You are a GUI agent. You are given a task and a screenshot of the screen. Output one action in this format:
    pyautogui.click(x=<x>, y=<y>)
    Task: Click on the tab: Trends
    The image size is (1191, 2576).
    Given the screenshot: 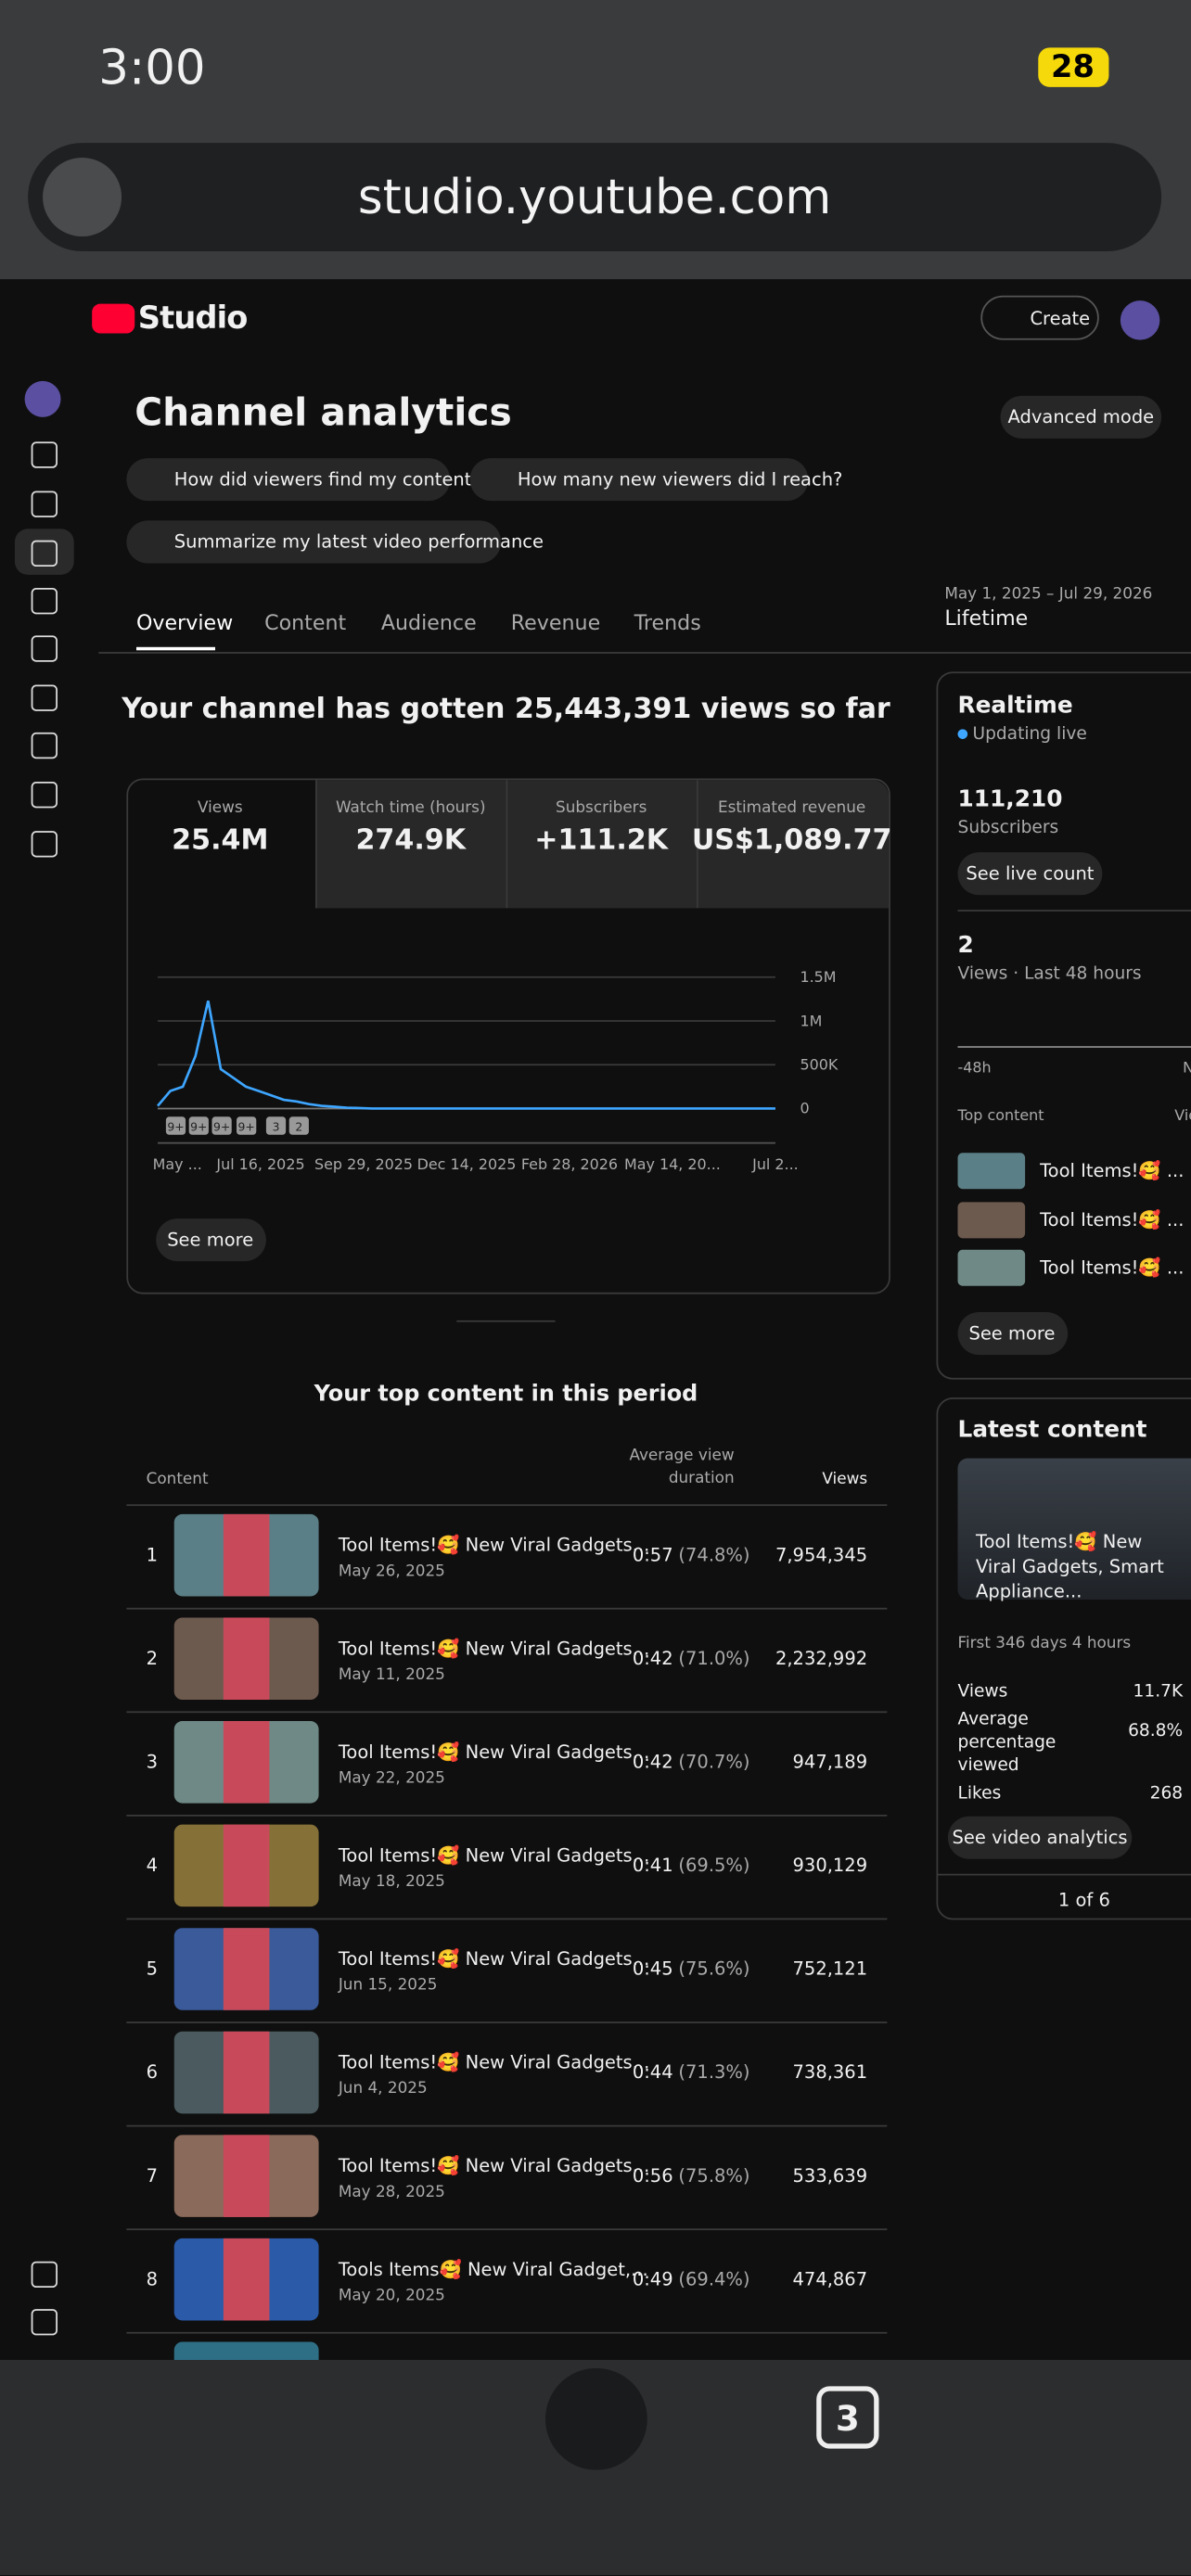 What is the action you would take?
    pyautogui.click(x=667, y=622)
    